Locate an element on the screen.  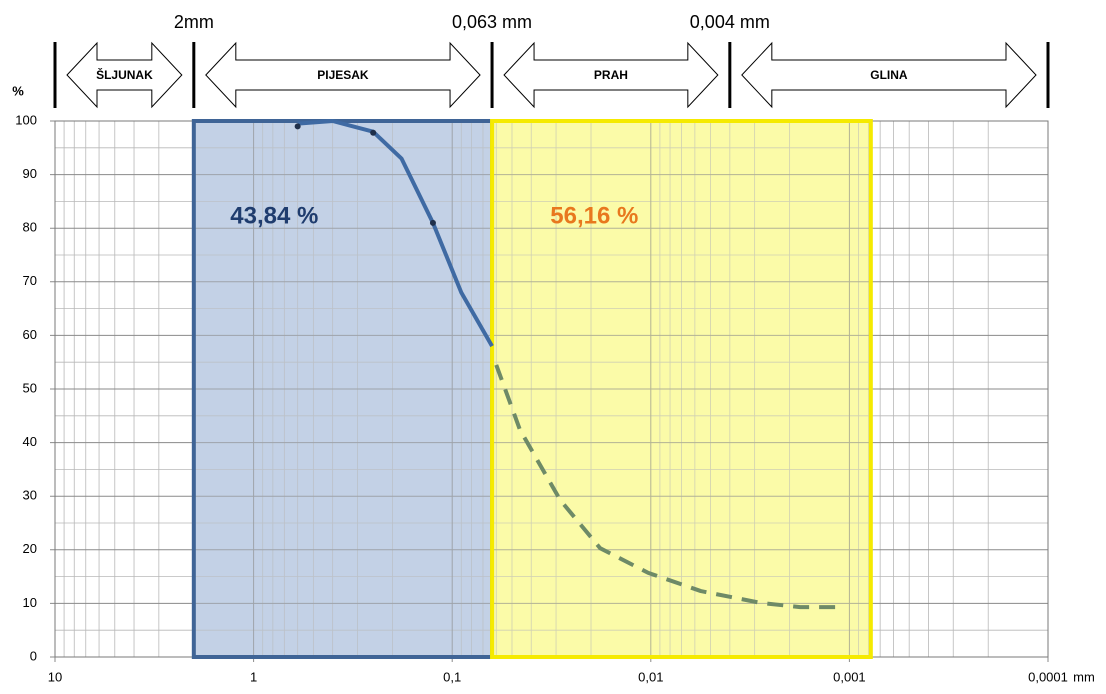
y-tick-label: 50 is located at coordinates (30, 387).